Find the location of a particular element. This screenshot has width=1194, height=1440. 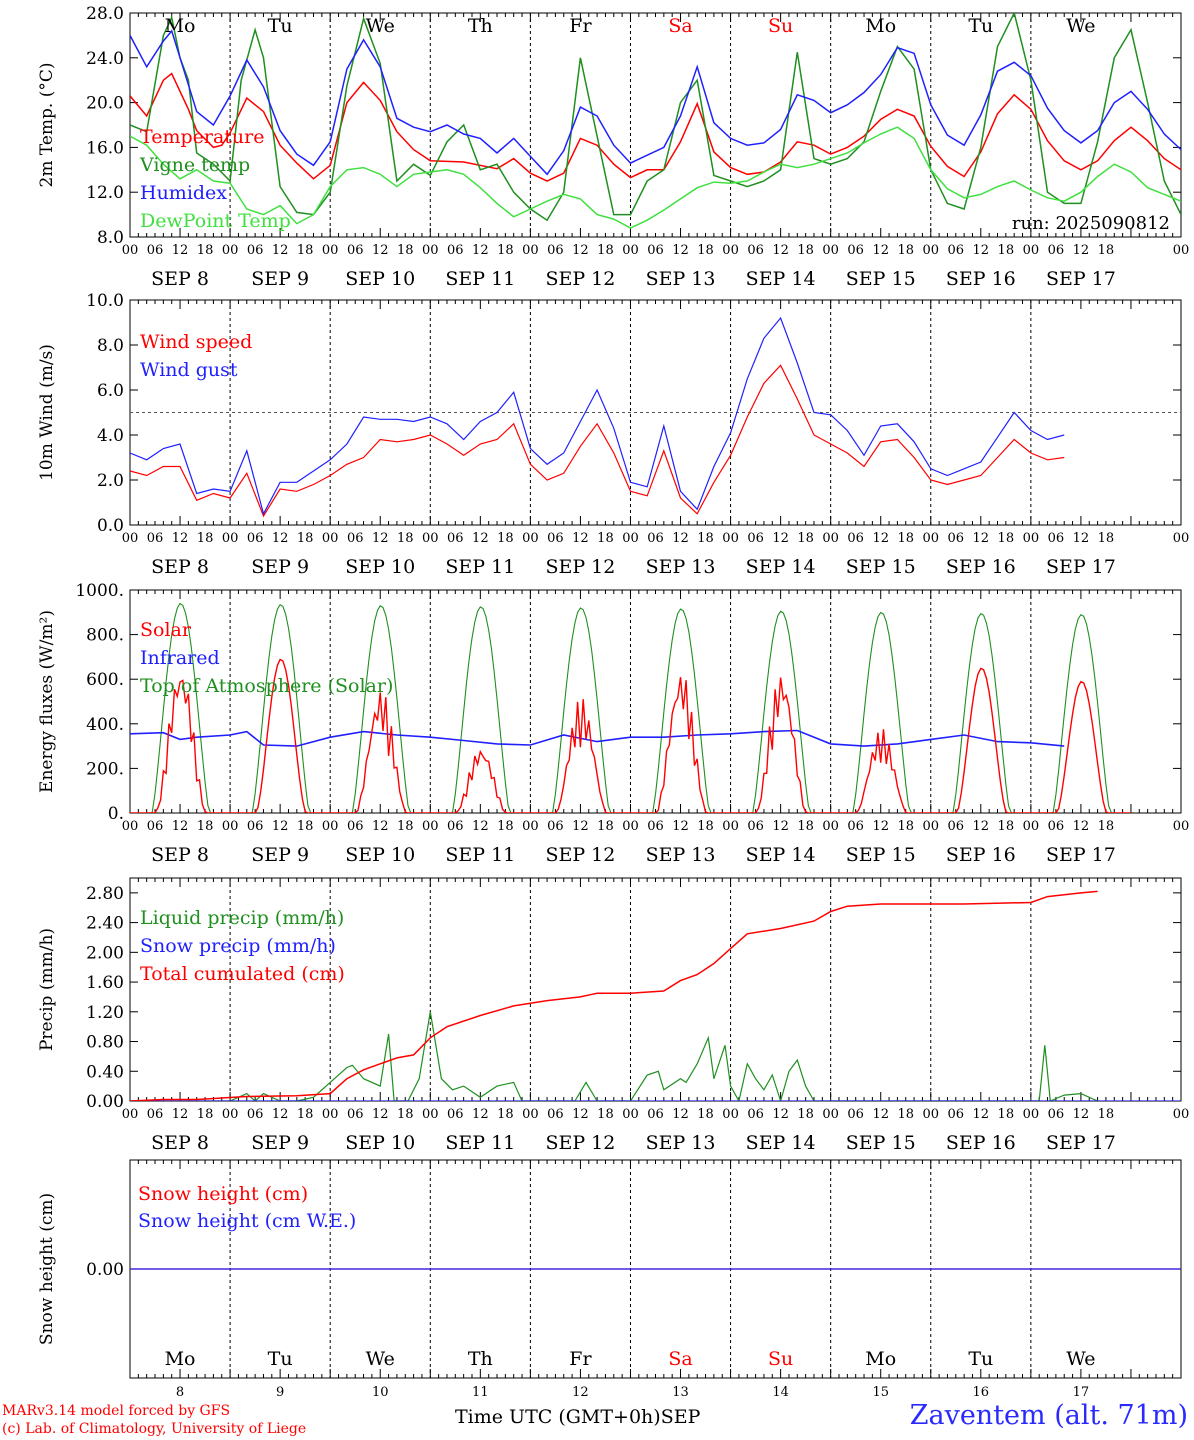

y-tick-label: 12.0 is located at coordinates (105, 193).